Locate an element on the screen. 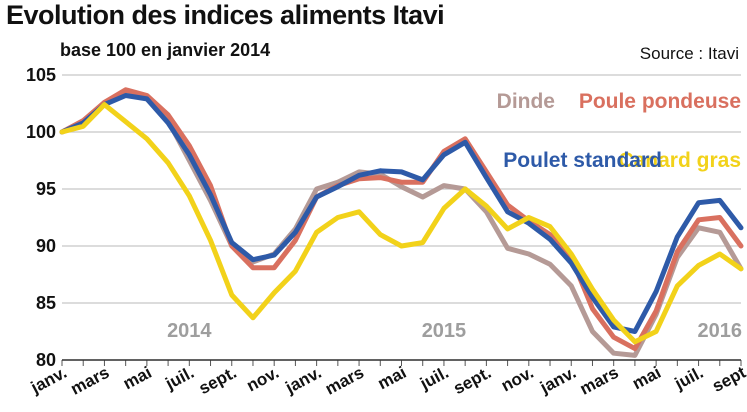 The image size is (747, 412). y-tick-label: 85 is located at coordinates (46, 303).